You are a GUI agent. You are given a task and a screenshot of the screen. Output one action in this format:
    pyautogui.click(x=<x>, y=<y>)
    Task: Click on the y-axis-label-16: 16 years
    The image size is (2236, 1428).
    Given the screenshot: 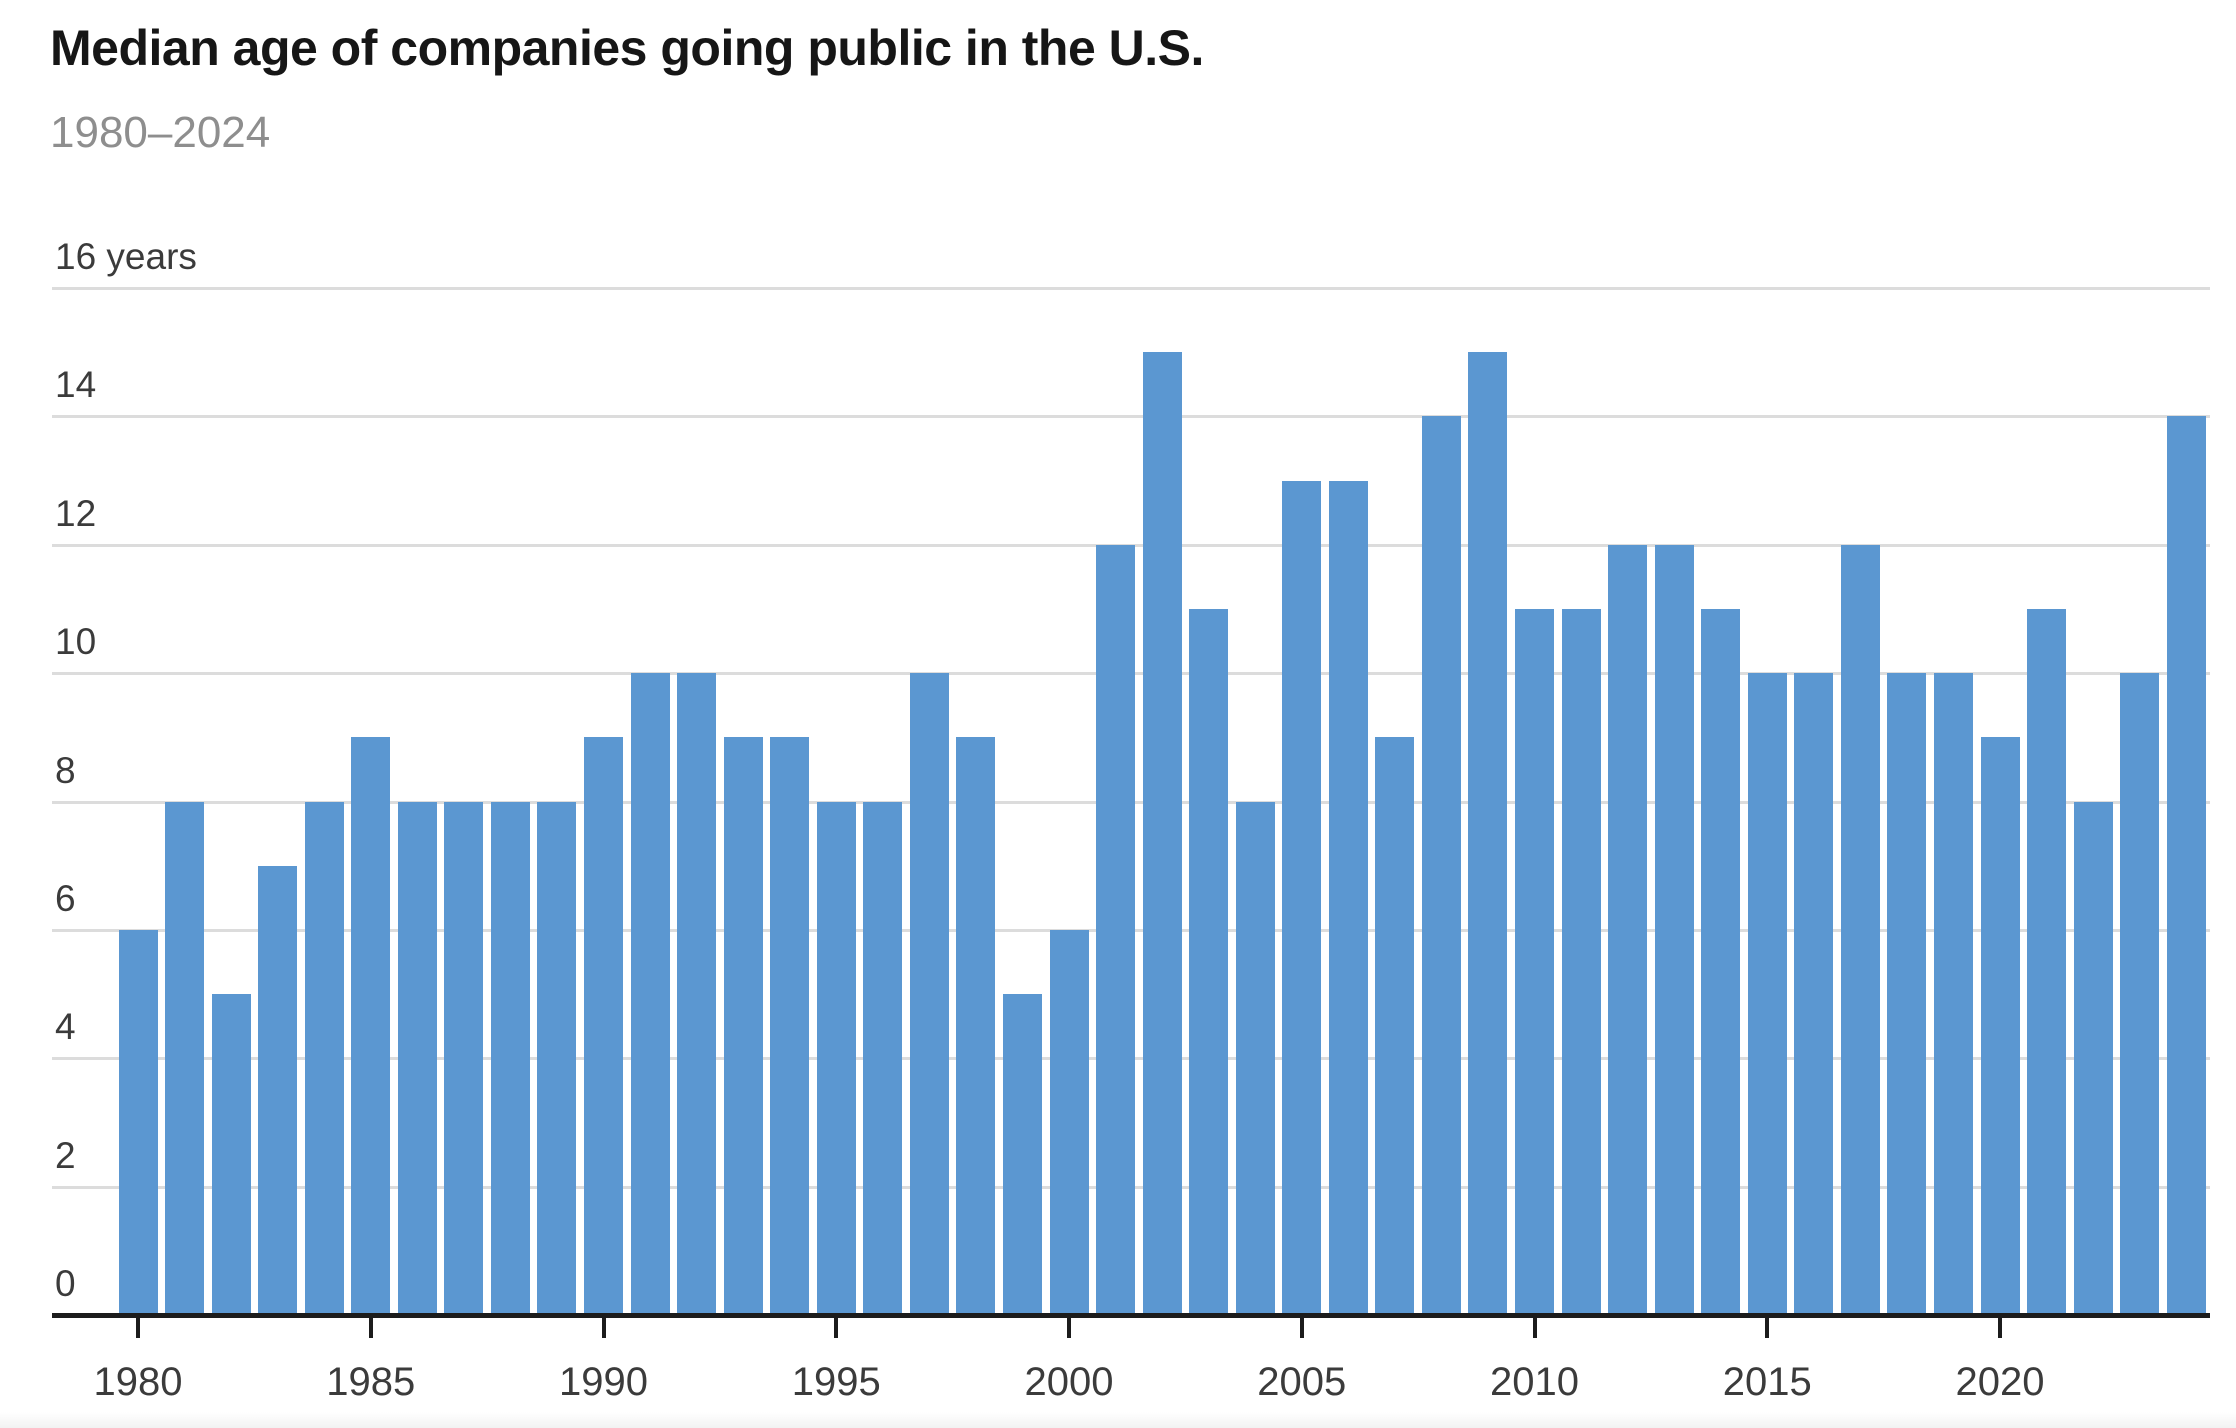 What is the action you would take?
    pyautogui.click(x=126, y=256)
    